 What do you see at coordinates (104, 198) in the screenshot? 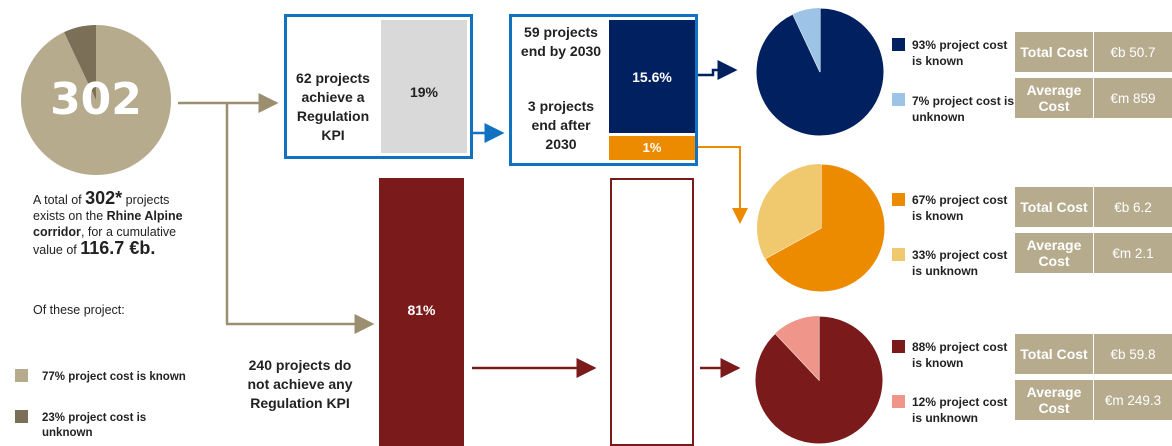
I see `summary-count: 302*` at bounding box center [104, 198].